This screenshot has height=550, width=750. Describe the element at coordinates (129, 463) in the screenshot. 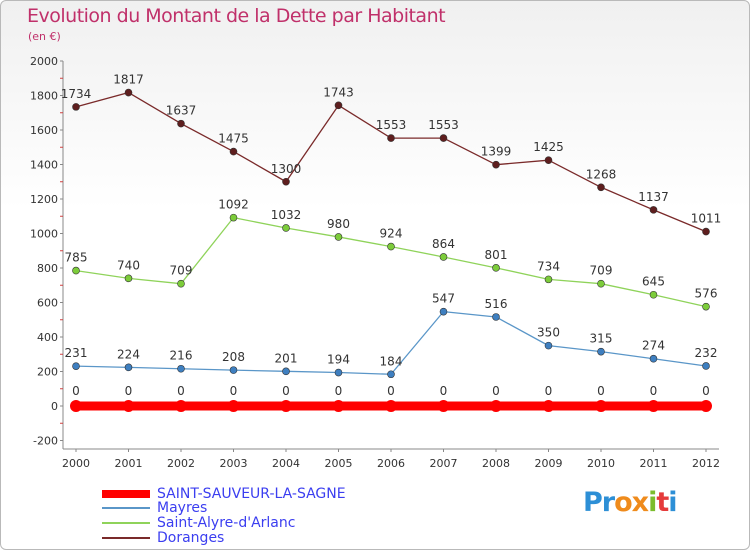

I see `x-tick-label: 2001` at that location.